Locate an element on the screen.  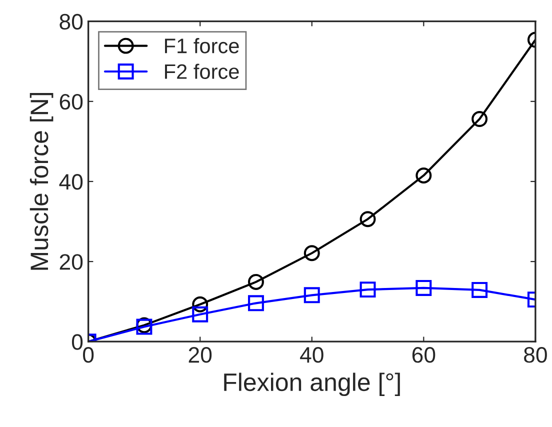
y-tick-label: 0 is located at coordinates (77, 342).